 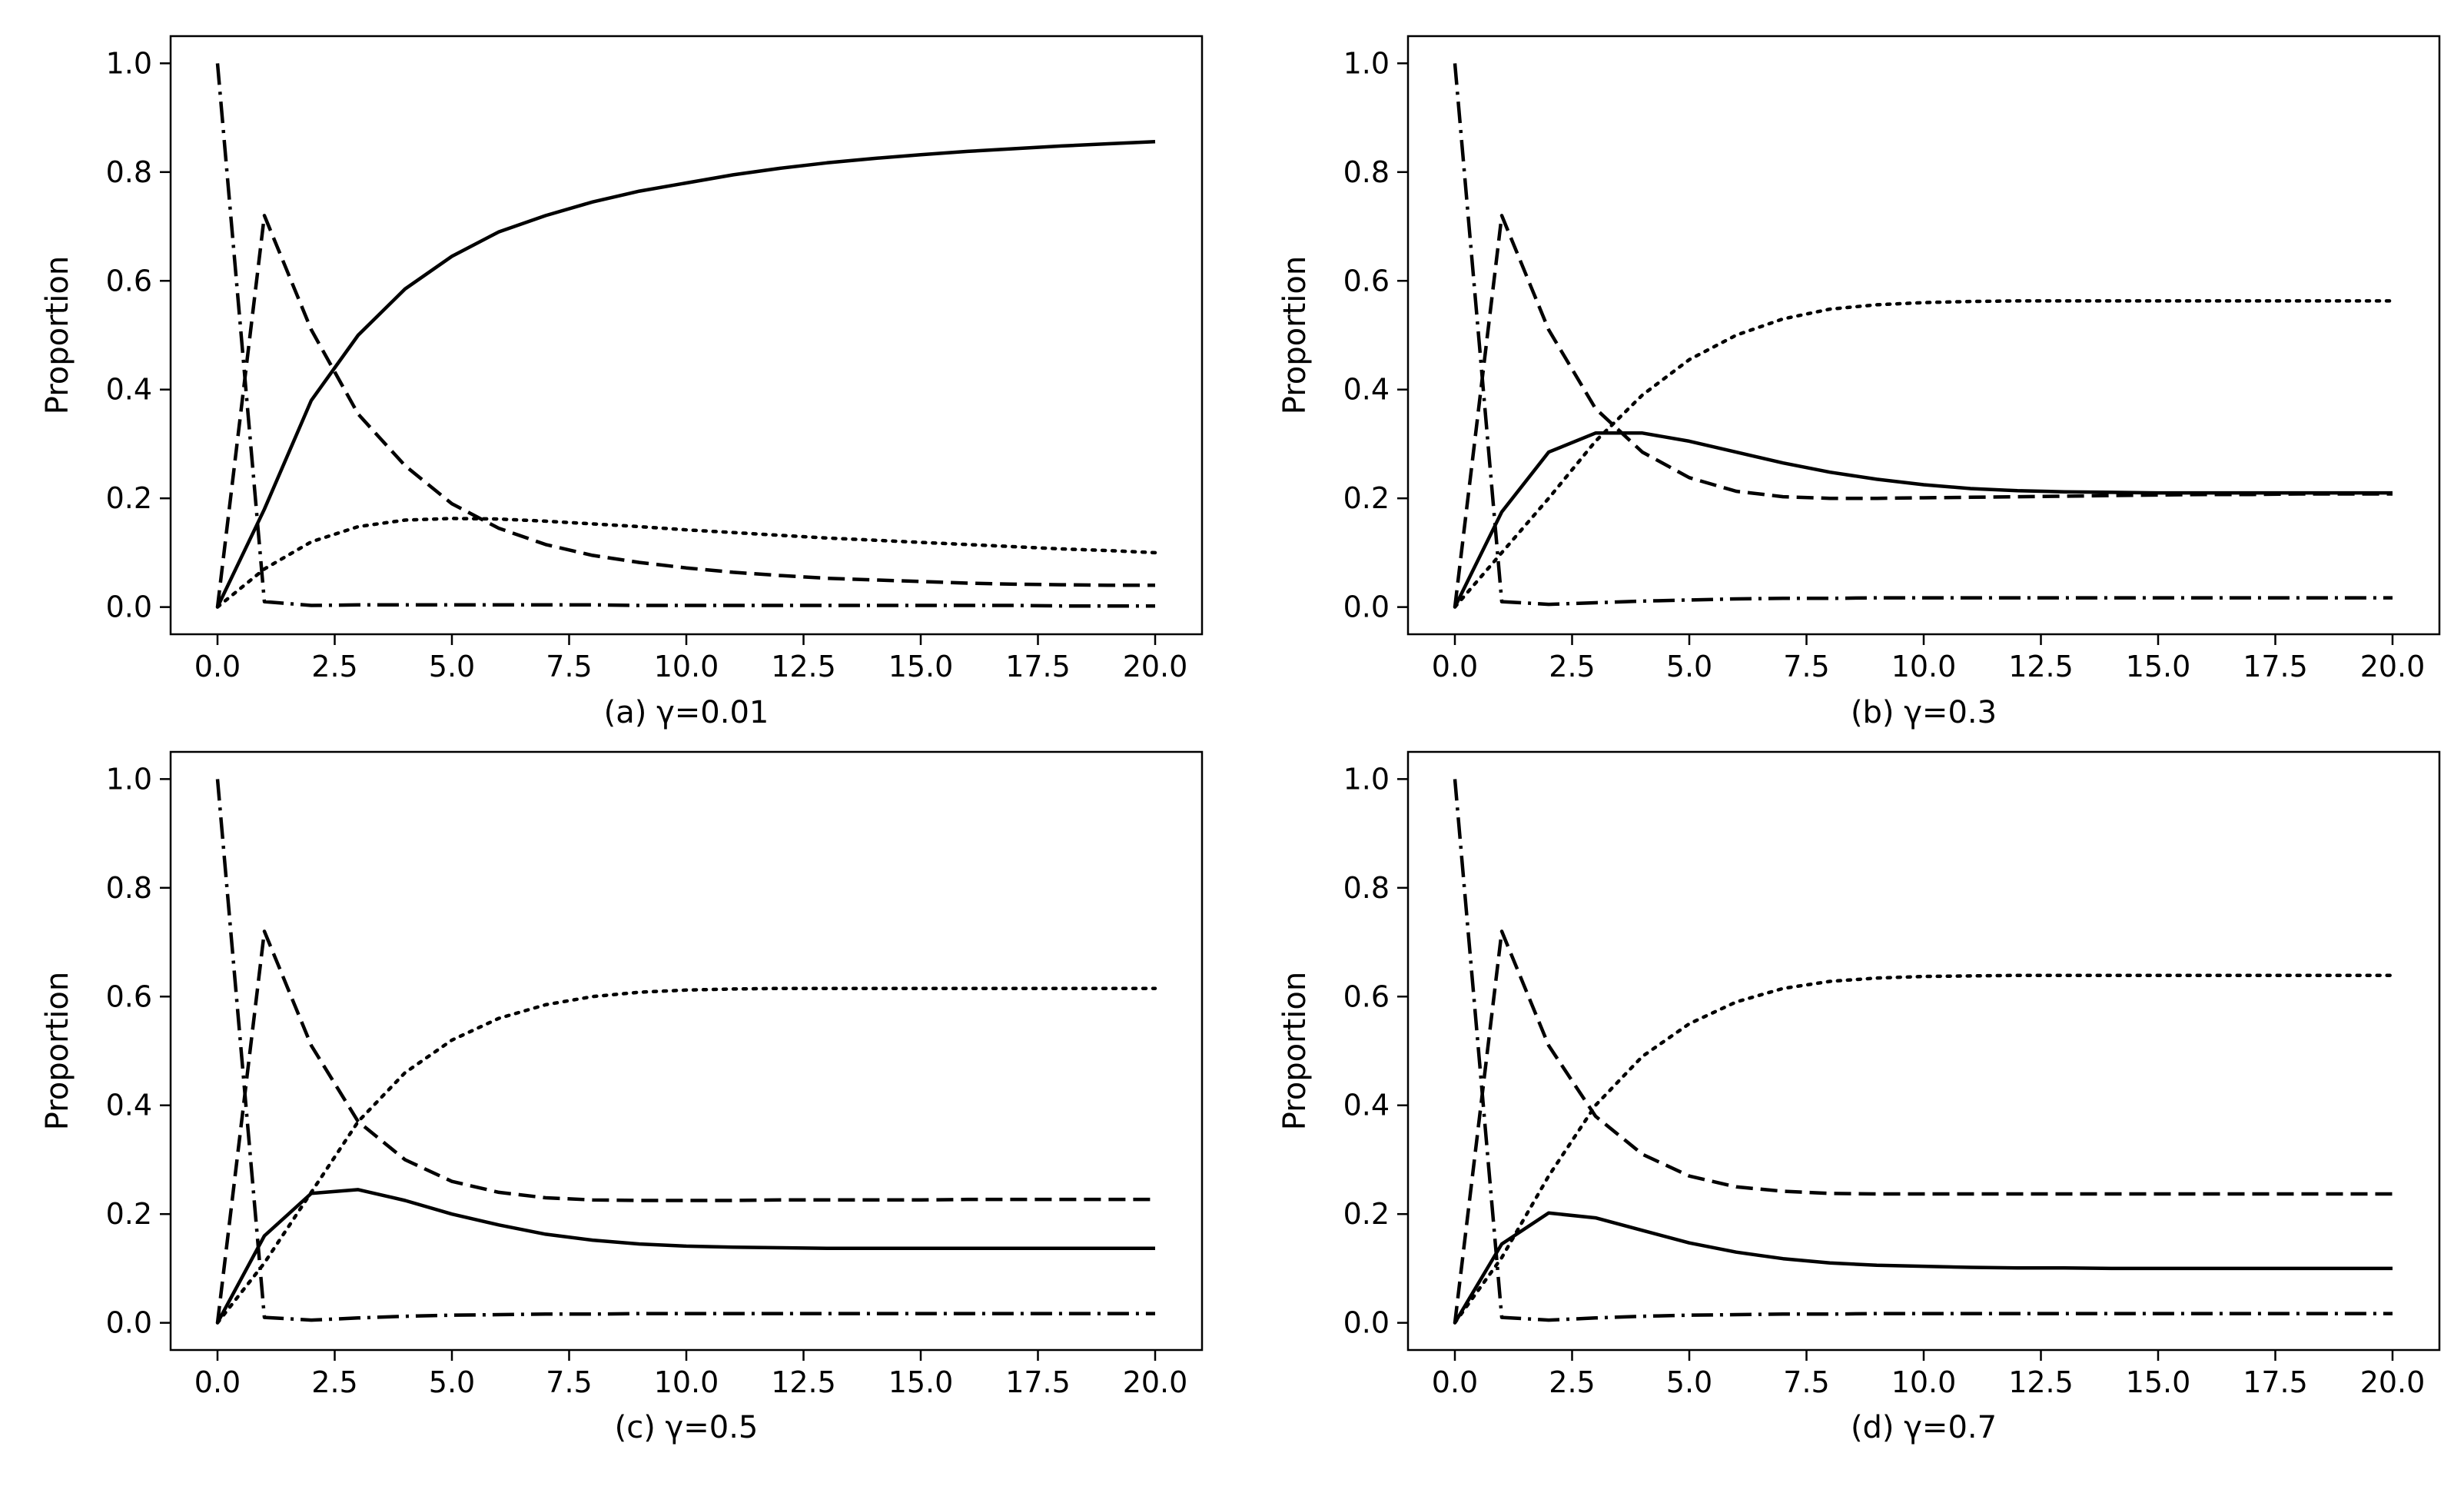 What do you see at coordinates (686, 713) in the screenshot?
I see `panel-caption: (a) γ=0.01` at bounding box center [686, 713].